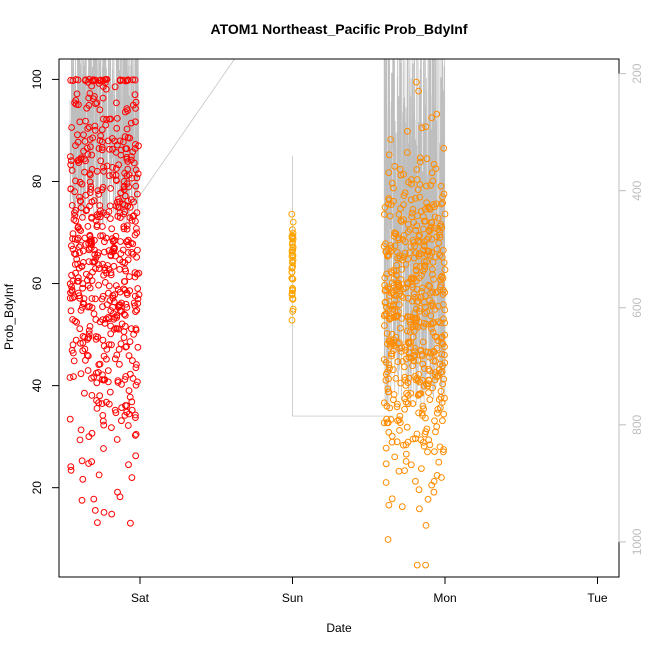  What do you see at coordinates (37, 181) in the screenshot?
I see `y-tick-label: 80` at bounding box center [37, 181].